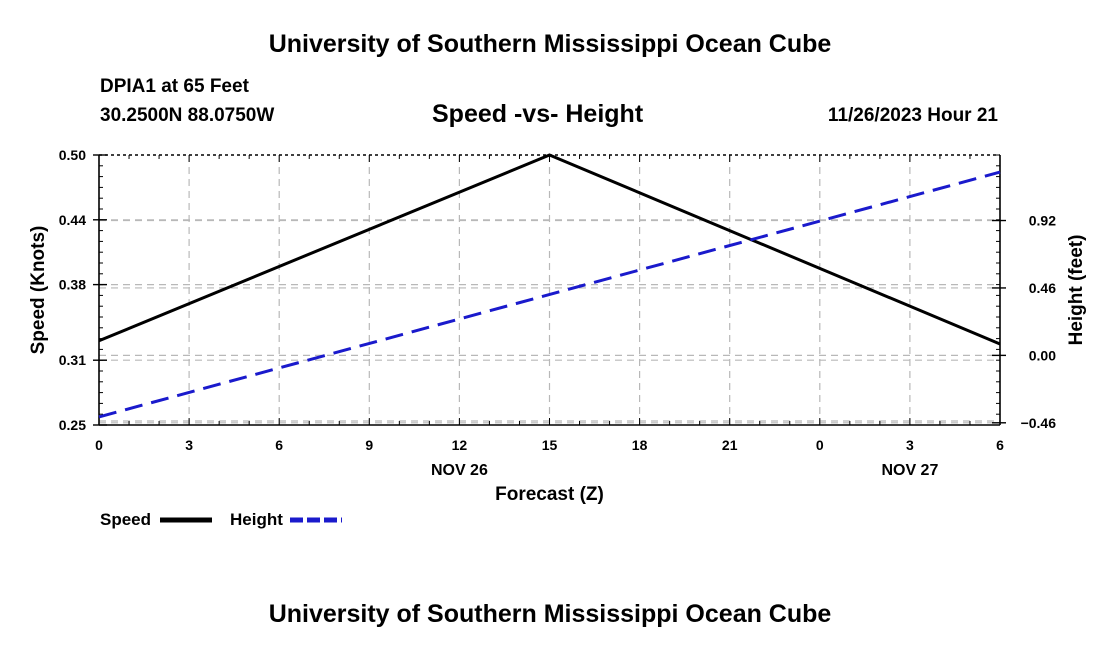 Image resolution: width=1100 pixels, height=650 pixels. Describe the element at coordinates (369, 445) in the screenshot. I see `x-tick-label: 9` at that location.